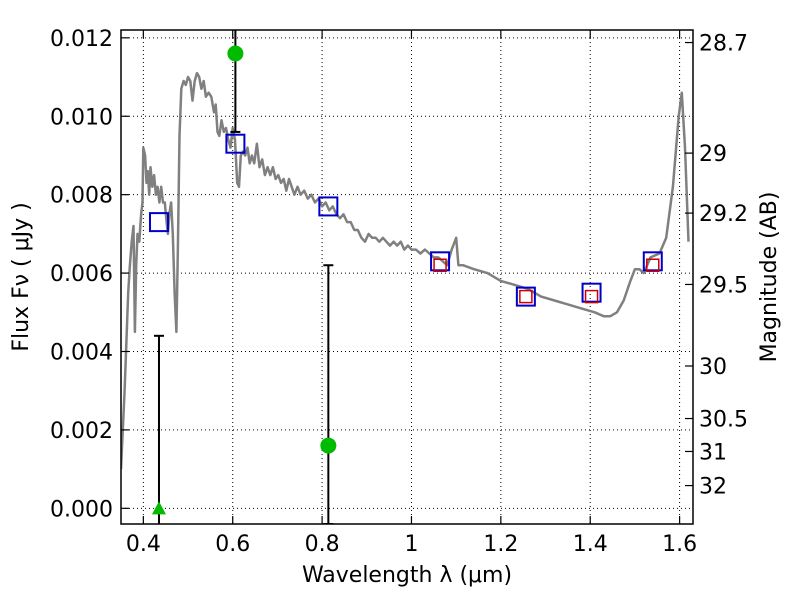 The image size is (800, 600). Describe the element at coordinates (21, 276) in the screenshot. I see `y-axis-label: Flux Fν ( μJy )` at that location.